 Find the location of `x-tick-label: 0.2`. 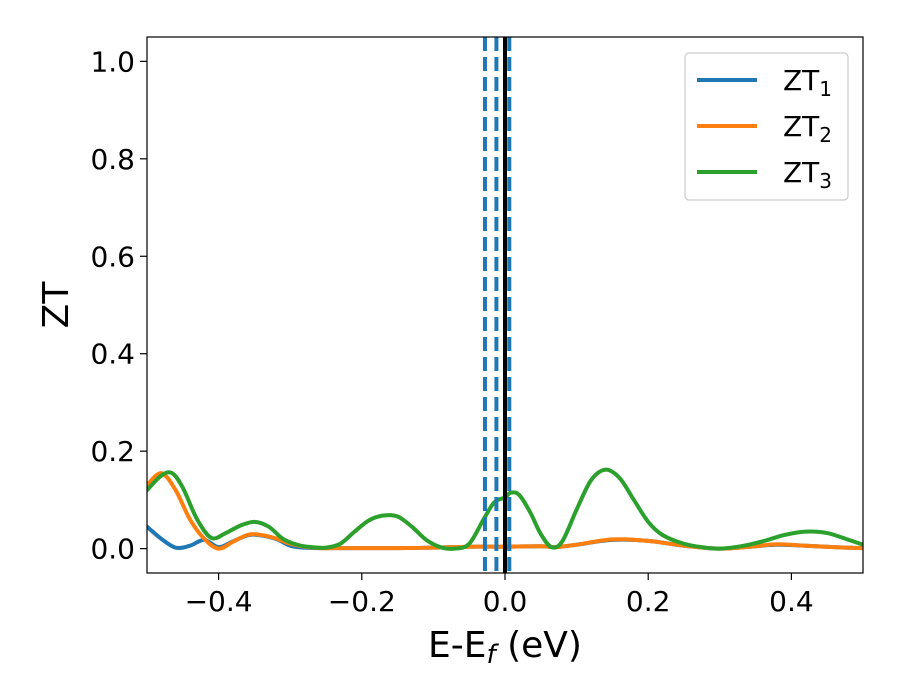

x-tick-label: 0.2 is located at coordinates (648, 601).